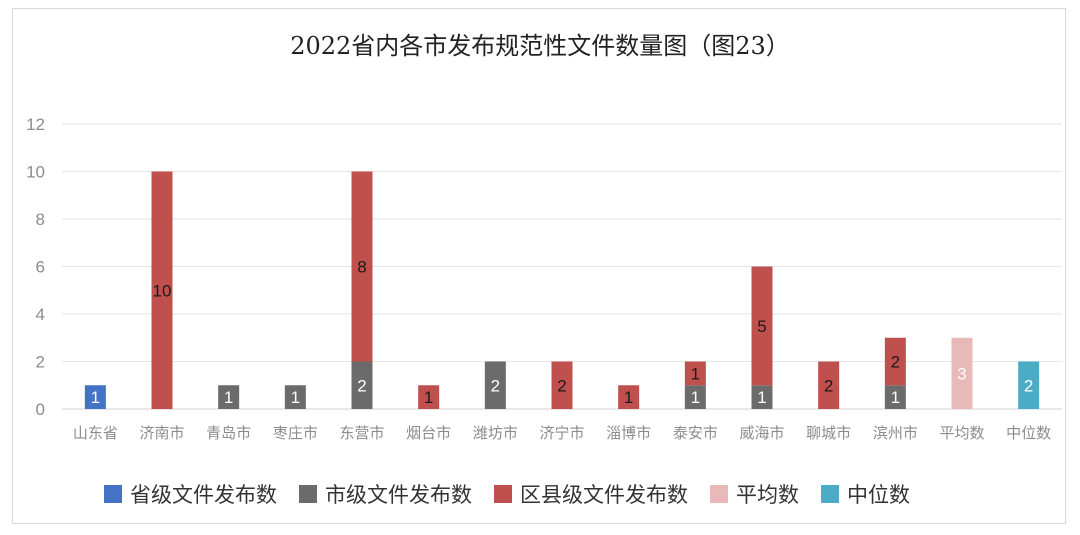 This screenshot has height=535, width=1080. Describe the element at coordinates (35, 172) in the screenshot. I see `y-tick-label: 10` at that location.